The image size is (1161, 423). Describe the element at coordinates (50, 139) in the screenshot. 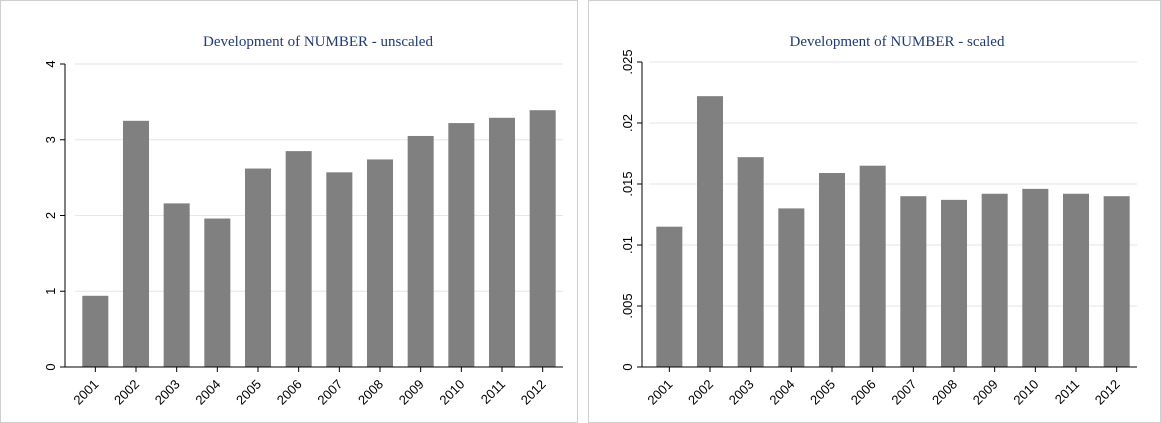

I see `y-tick-label: 3` at that location.